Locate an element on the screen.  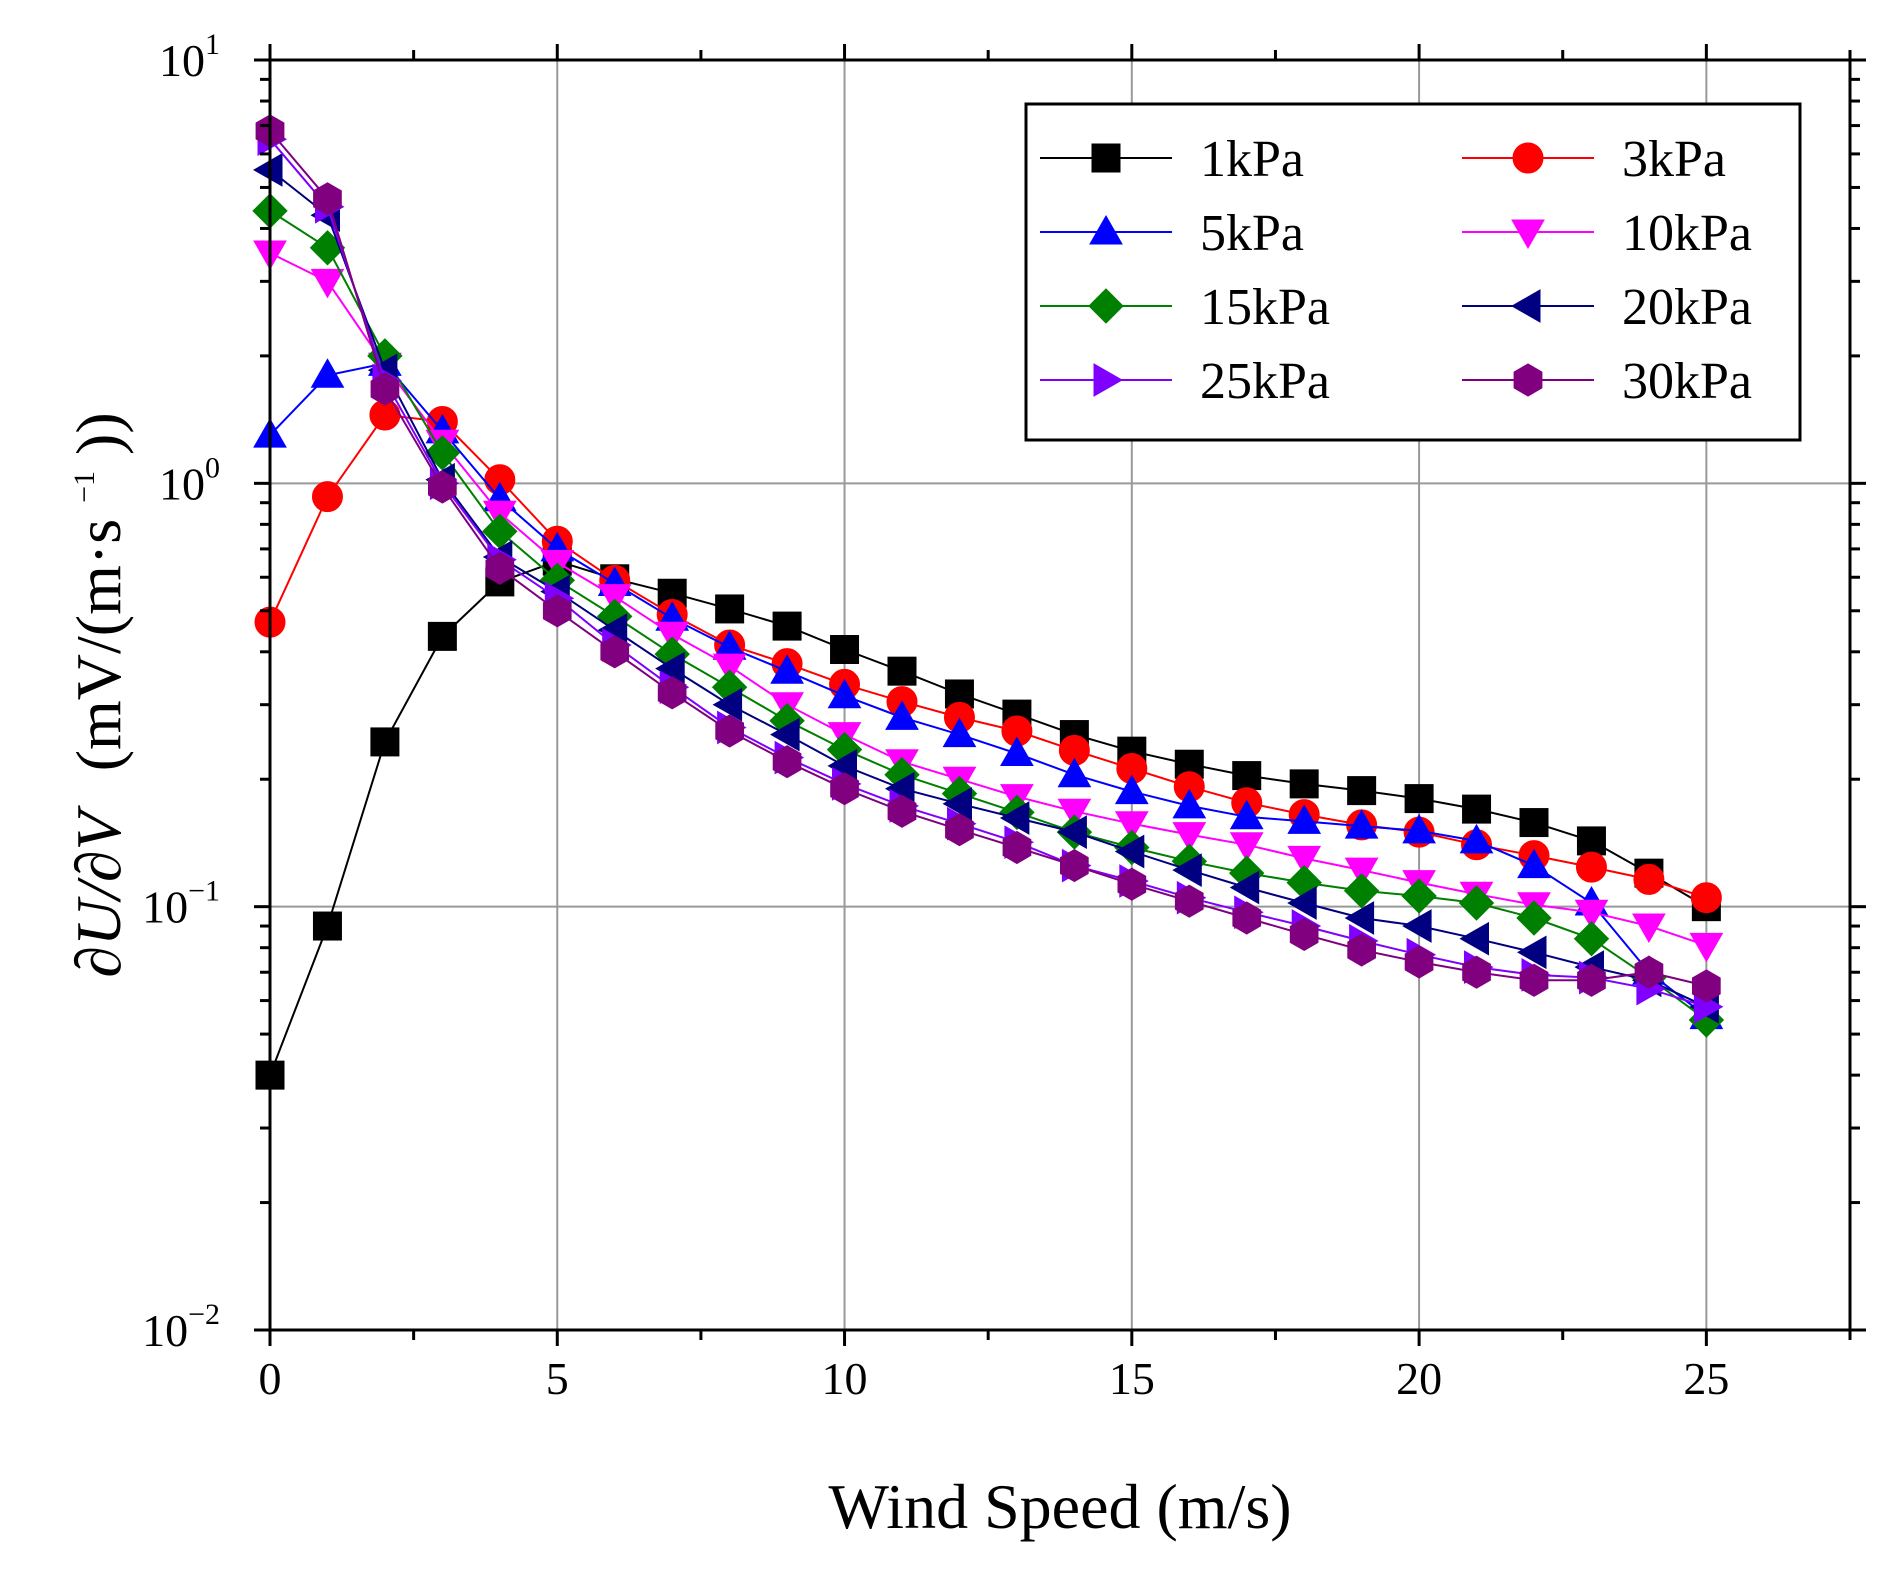
x-tick-label: 5 is located at coordinates (557, 1378).